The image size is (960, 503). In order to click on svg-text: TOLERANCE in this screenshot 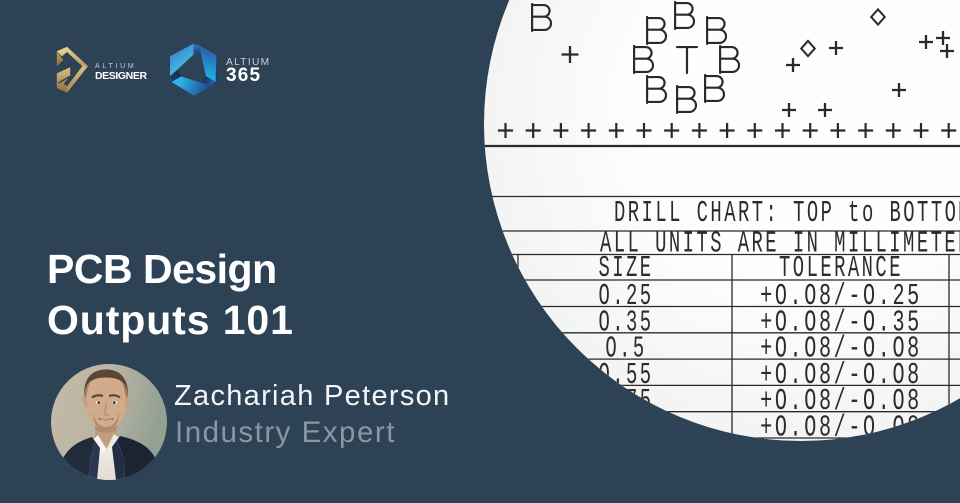, I will do `click(841, 268)`.